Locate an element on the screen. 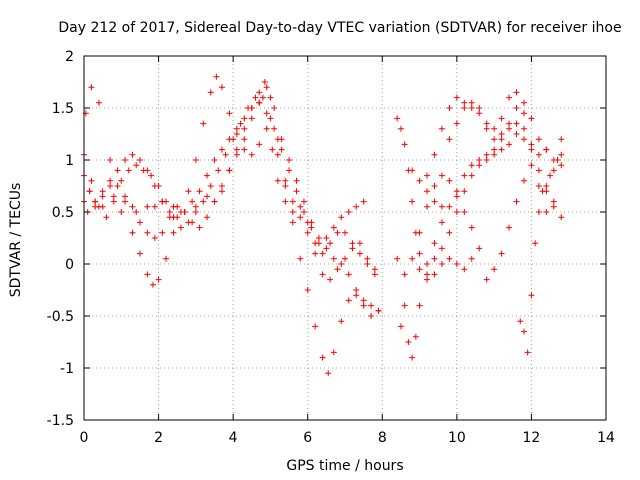  x-tick-label: 6 is located at coordinates (307, 438).